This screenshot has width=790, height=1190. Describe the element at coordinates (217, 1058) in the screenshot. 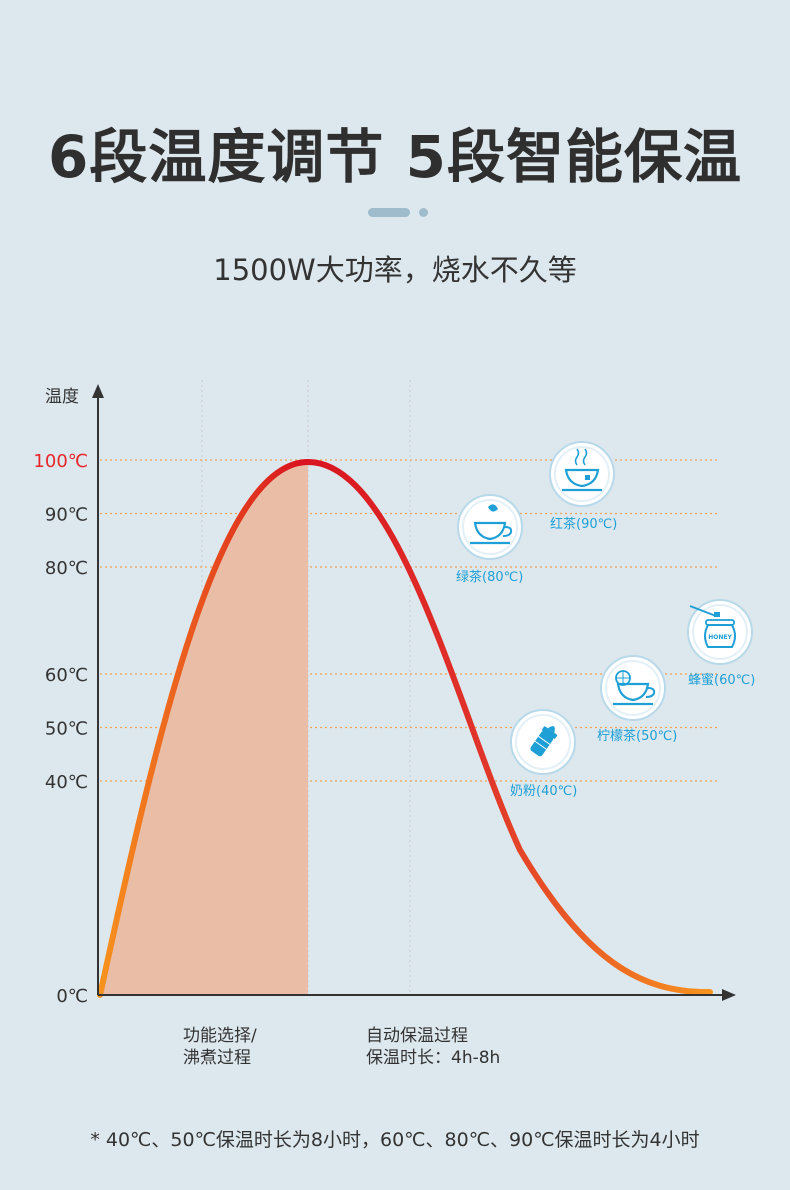

I see `phase-boil-line-2: 沸煮过程` at that location.